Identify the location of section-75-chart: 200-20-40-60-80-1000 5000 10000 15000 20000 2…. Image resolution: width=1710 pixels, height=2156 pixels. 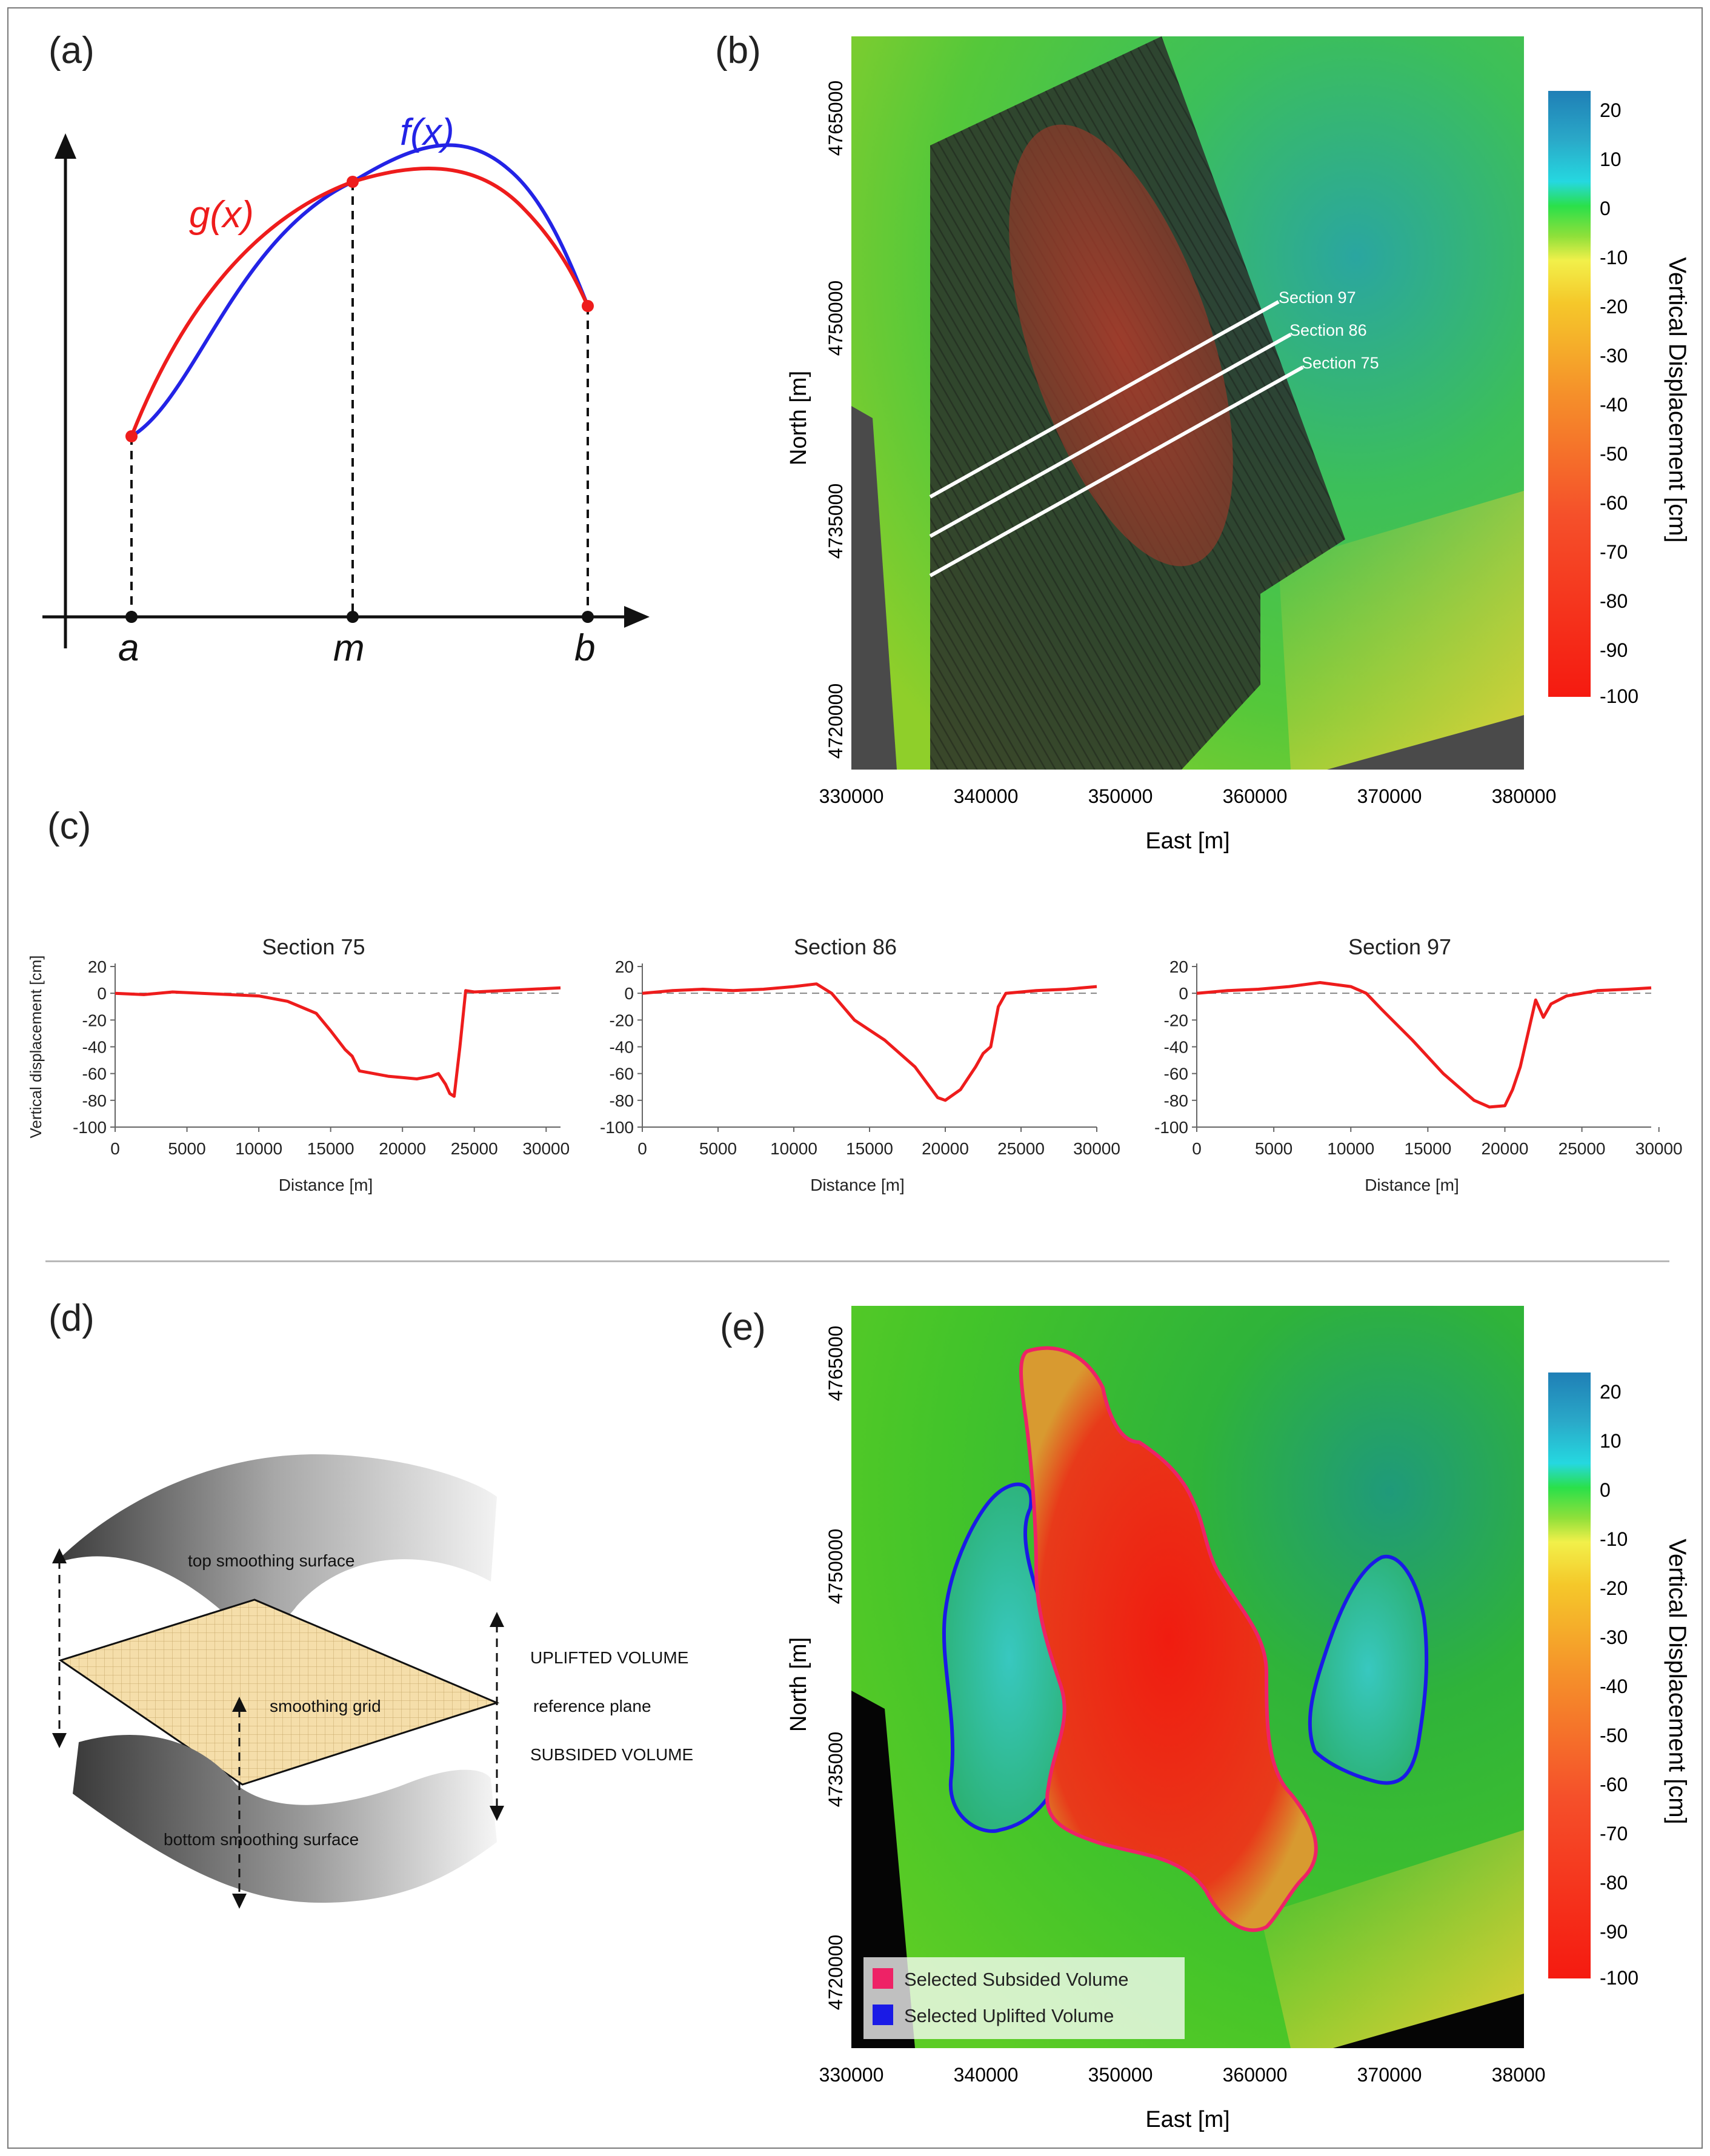
(298, 1064).